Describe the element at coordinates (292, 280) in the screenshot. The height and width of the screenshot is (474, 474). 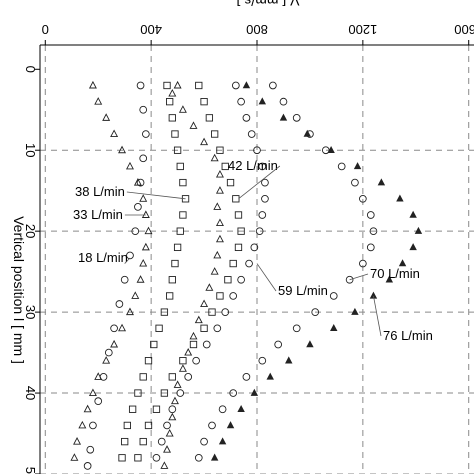
I see `annotation-5: 59 L/min` at that location.